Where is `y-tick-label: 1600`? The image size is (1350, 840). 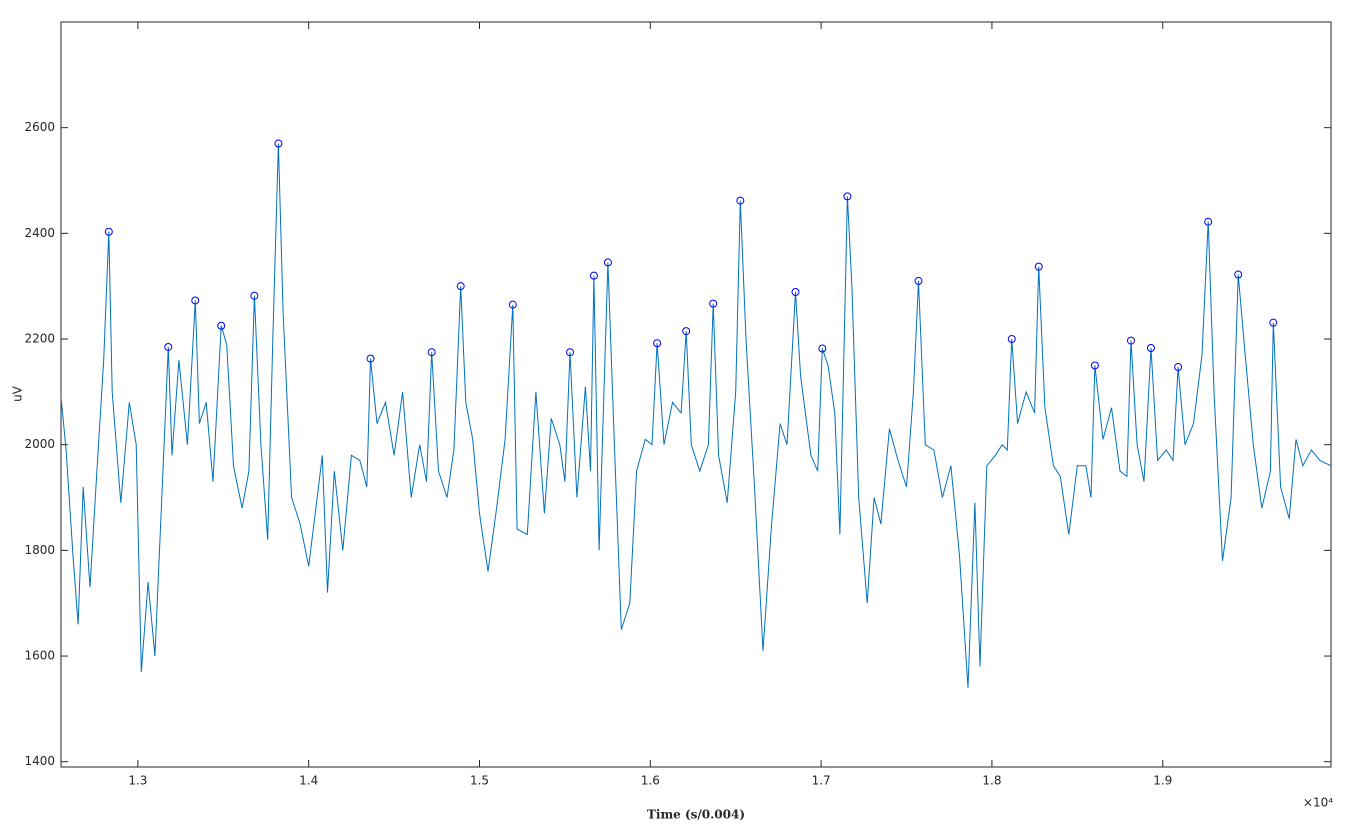 y-tick-label: 1600 is located at coordinates (39, 656).